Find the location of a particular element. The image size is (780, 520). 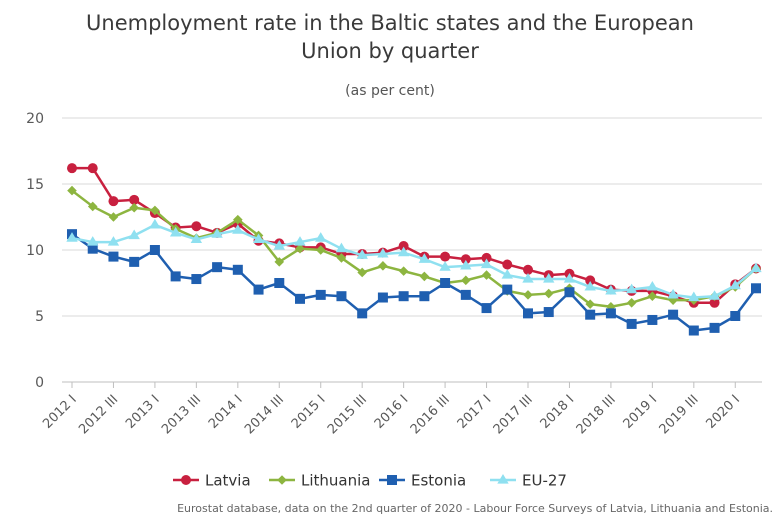

x-tick-label: 2019 III is located at coordinates (679, 414).